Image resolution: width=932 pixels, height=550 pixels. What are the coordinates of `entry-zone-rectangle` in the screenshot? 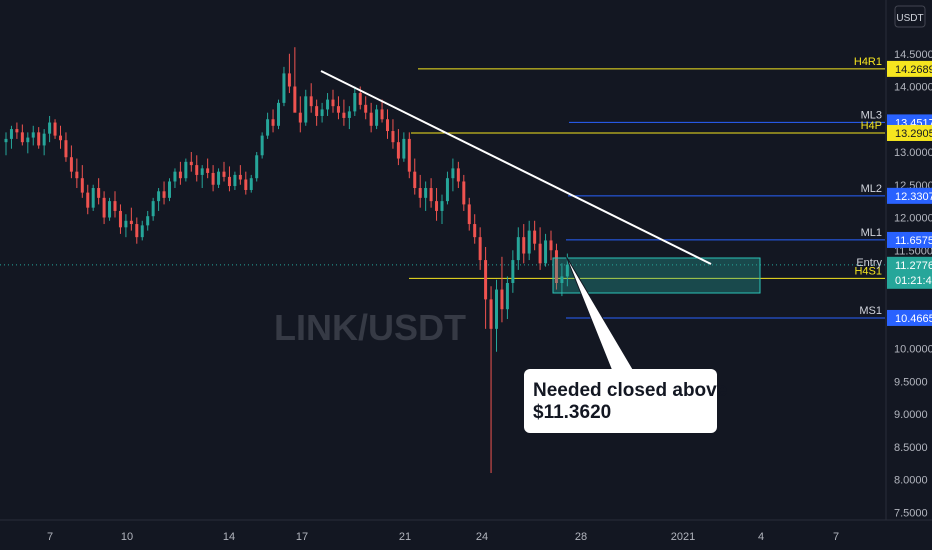 It's located at (656, 275).